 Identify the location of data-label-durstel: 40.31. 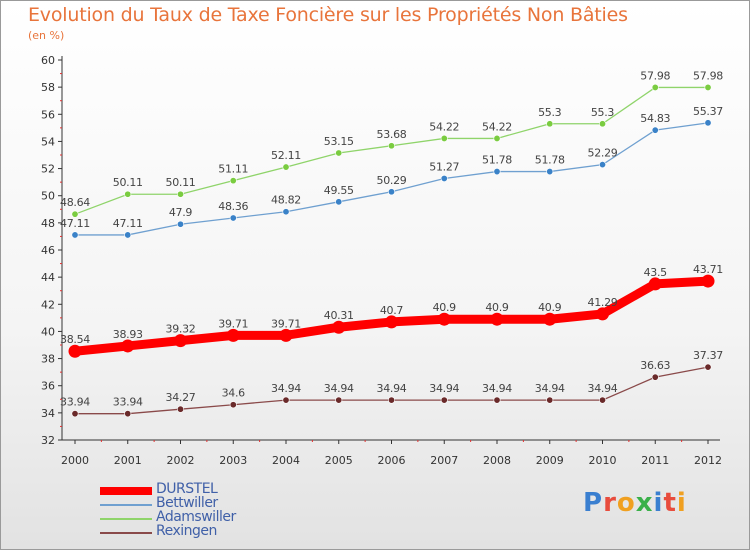
(339, 315).